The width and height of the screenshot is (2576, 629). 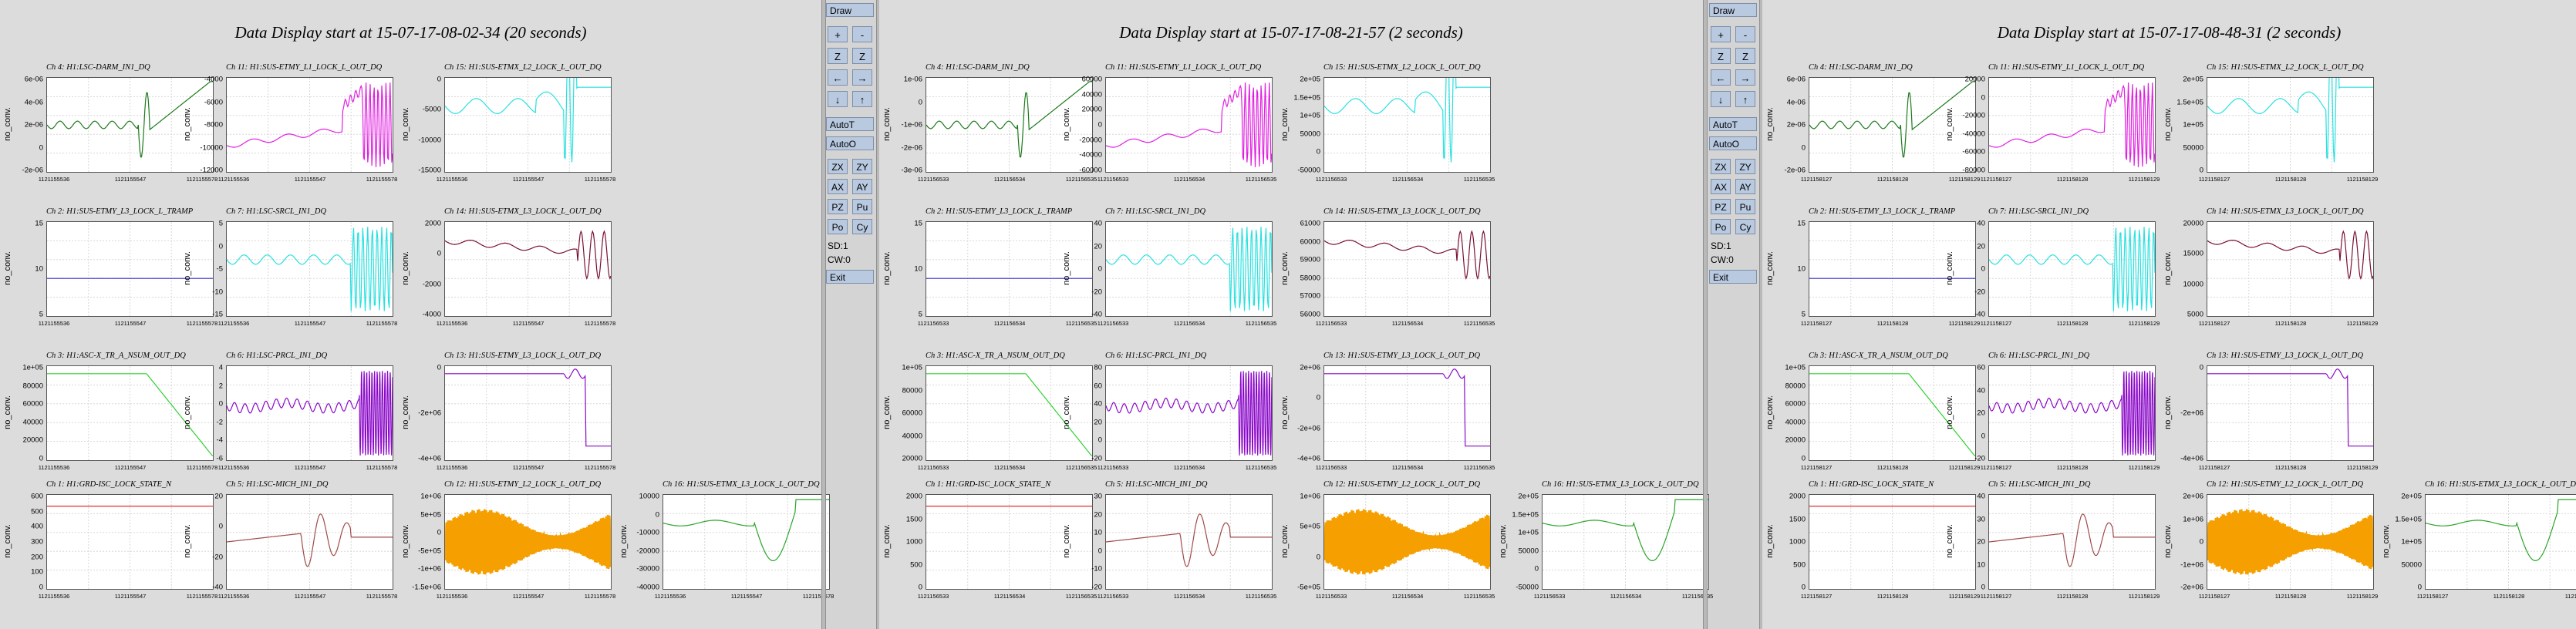 I want to click on y-tick-label: 60000, so click(x=1091, y=80).